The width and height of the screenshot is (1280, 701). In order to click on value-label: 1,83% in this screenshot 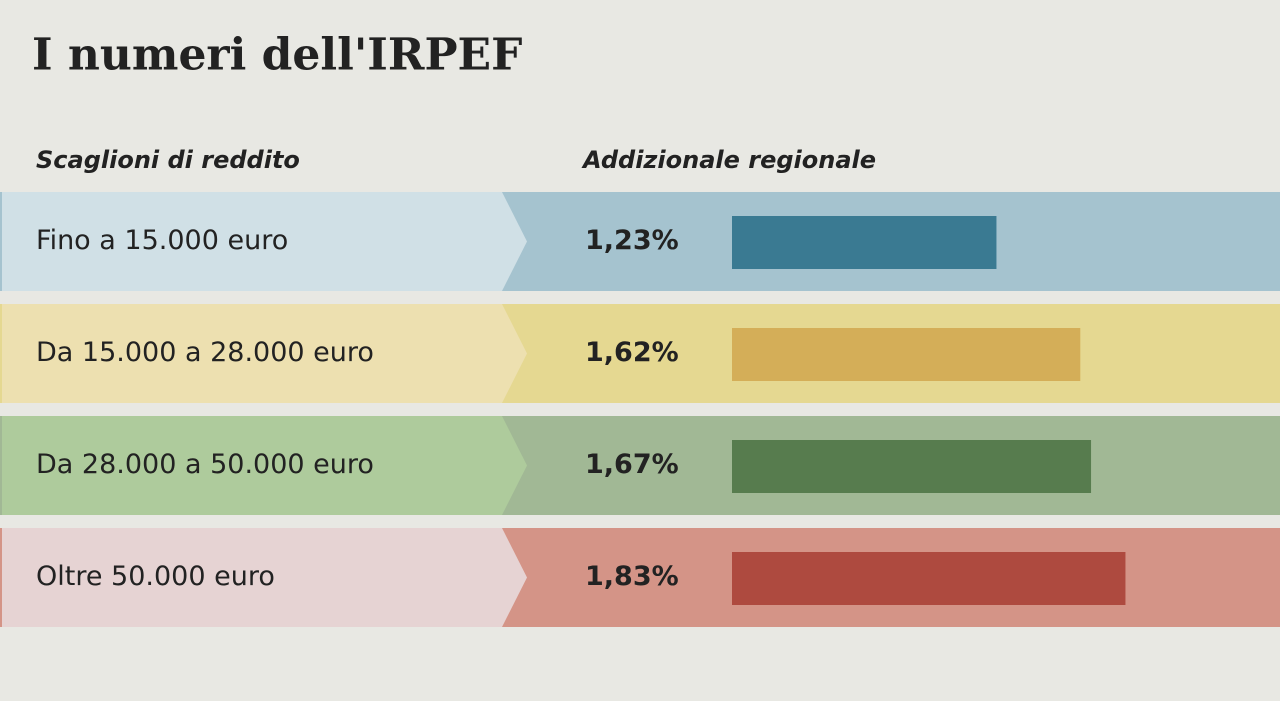, I will do `click(632, 576)`.